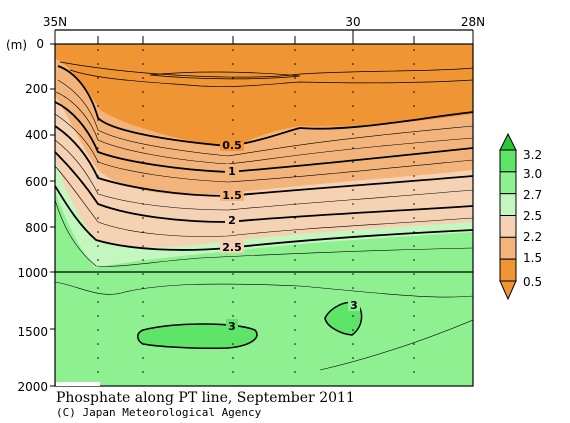  What do you see at coordinates (264, 218) in the screenshot?
I see `isoline-2.5` at bounding box center [264, 218].